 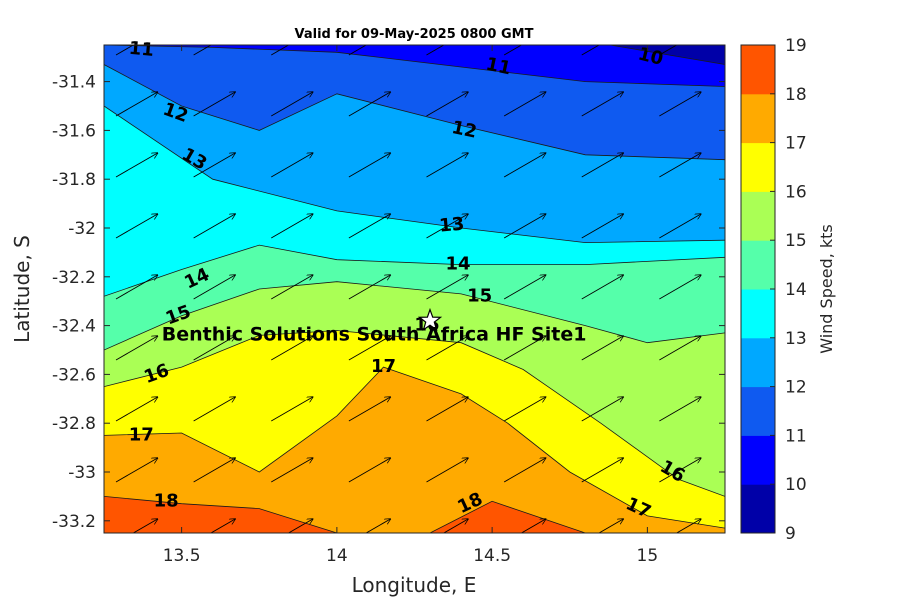 What do you see at coordinates (82, 229) in the screenshot?
I see `y-tick-label: -32` at bounding box center [82, 229].